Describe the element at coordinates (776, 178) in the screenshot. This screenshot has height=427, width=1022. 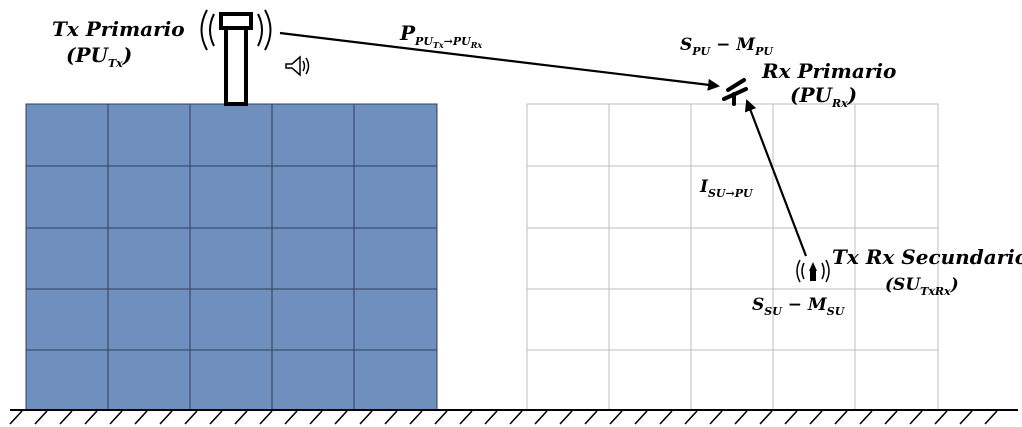
I see `interference-link-arrow` at that location.